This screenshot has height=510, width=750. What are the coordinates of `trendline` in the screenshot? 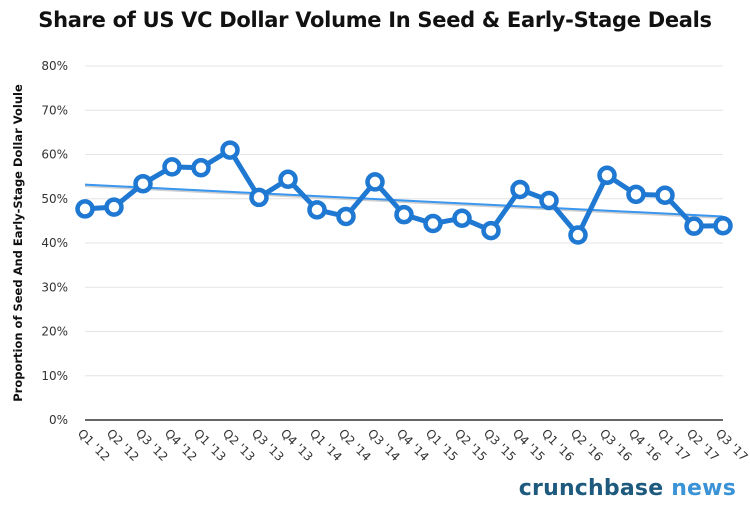 It's located at (404, 200).